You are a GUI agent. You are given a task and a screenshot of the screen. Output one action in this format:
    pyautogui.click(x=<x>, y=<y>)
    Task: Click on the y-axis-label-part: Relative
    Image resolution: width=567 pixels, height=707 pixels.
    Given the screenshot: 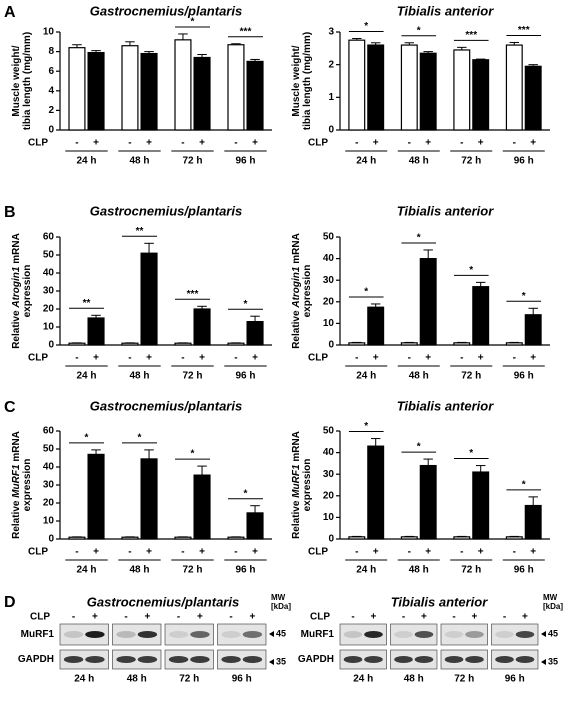 What is the action you would take?
    pyautogui.click(x=296, y=328)
    